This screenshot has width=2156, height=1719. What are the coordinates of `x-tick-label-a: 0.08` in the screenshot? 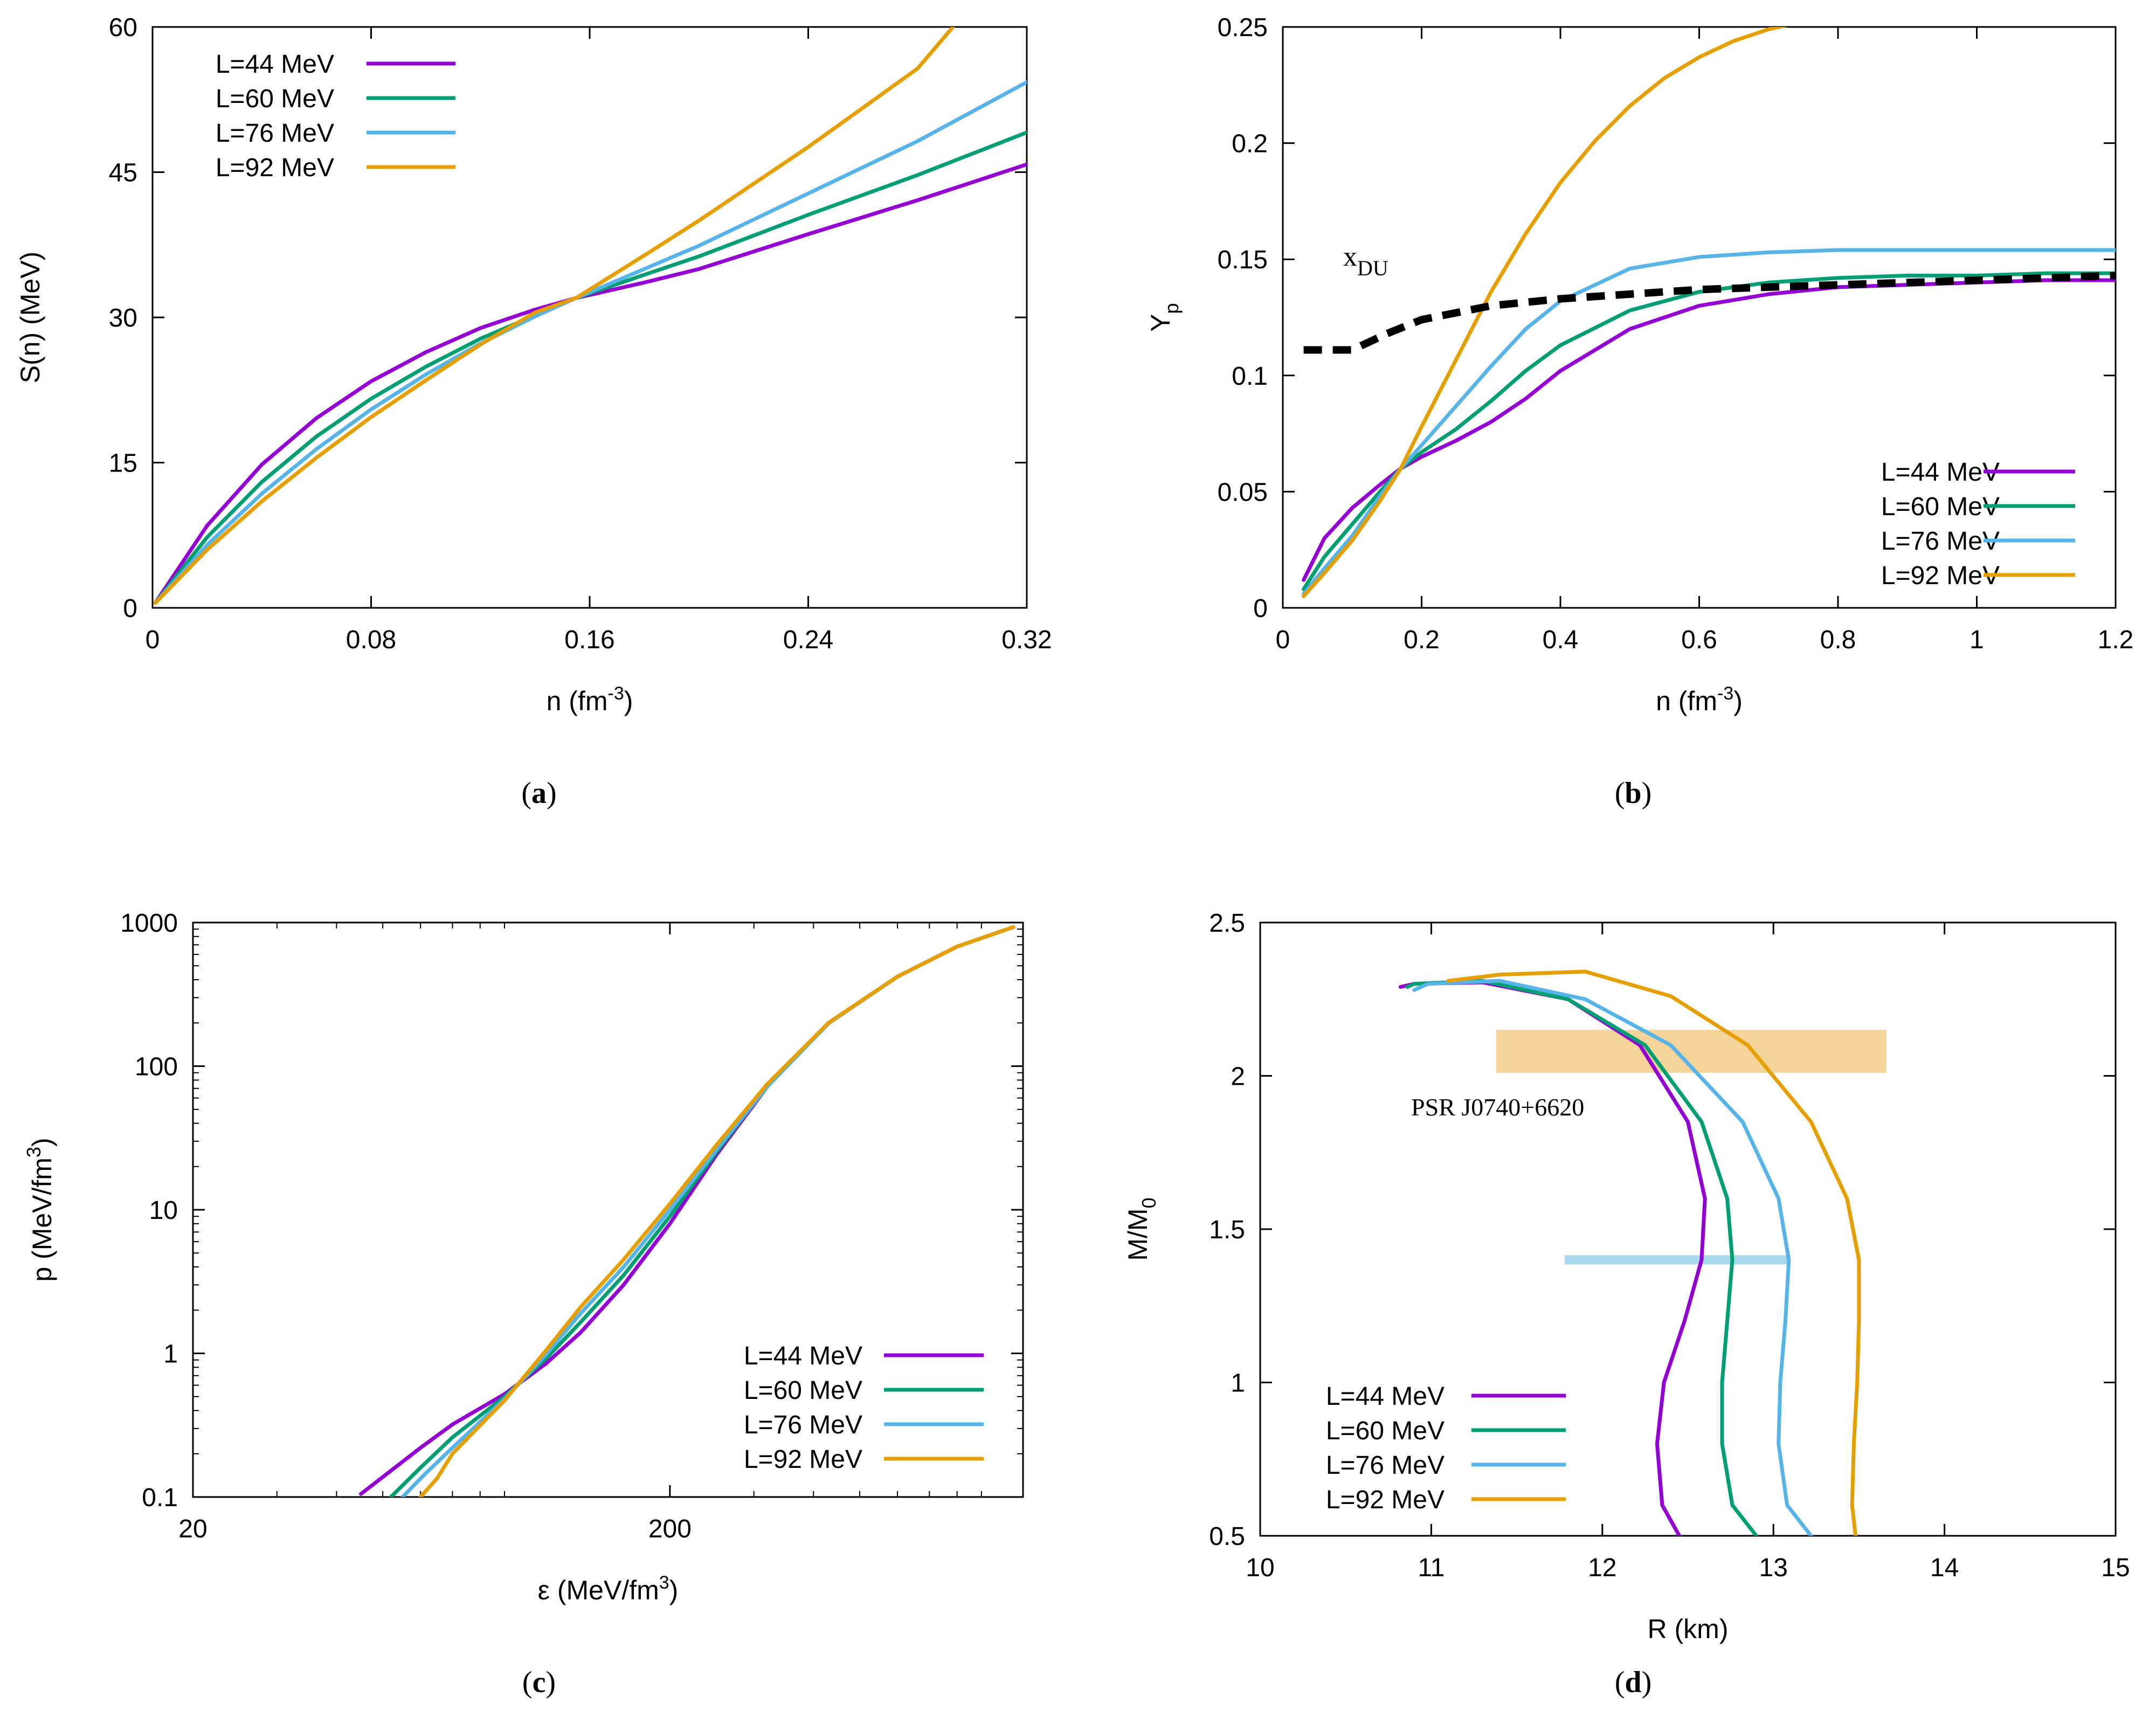 It's located at (371, 640).